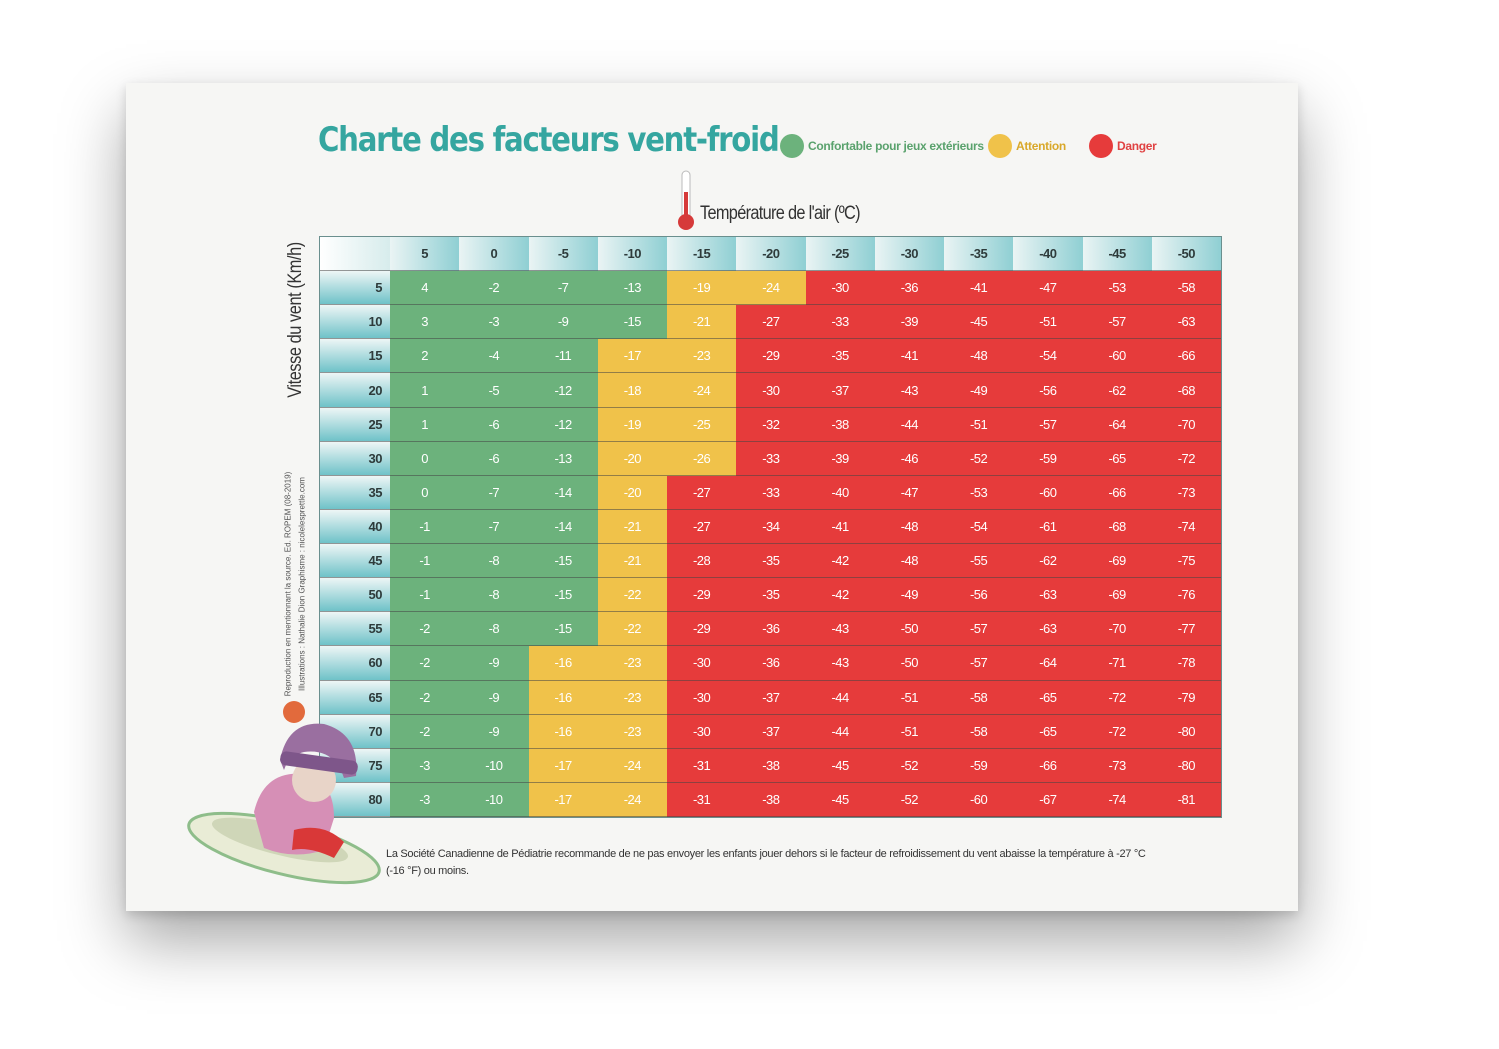 This screenshot has width=1499, height=1049. I want to click on windchill-value-cell: -42, so click(840, 561).